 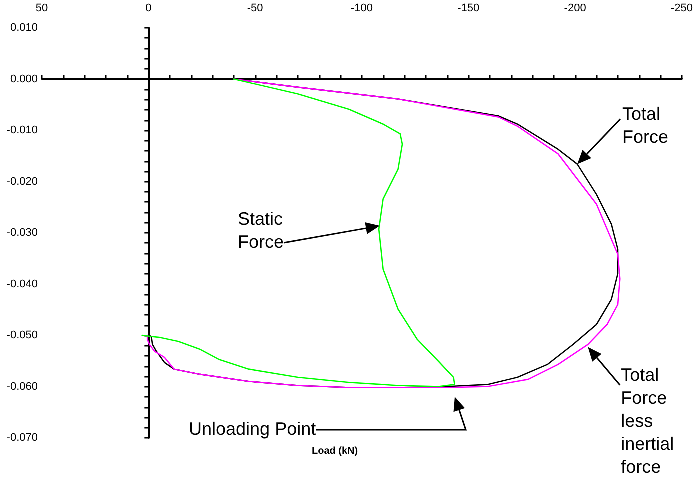 What do you see at coordinates (255, 8) in the screenshot?
I see `x-tick-label: -50` at bounding box center [255, 8].